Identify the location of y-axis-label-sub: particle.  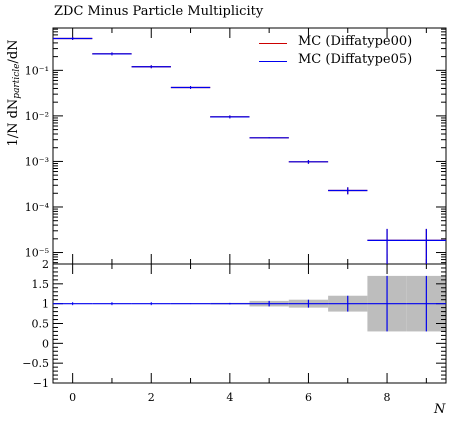
(17, 81).